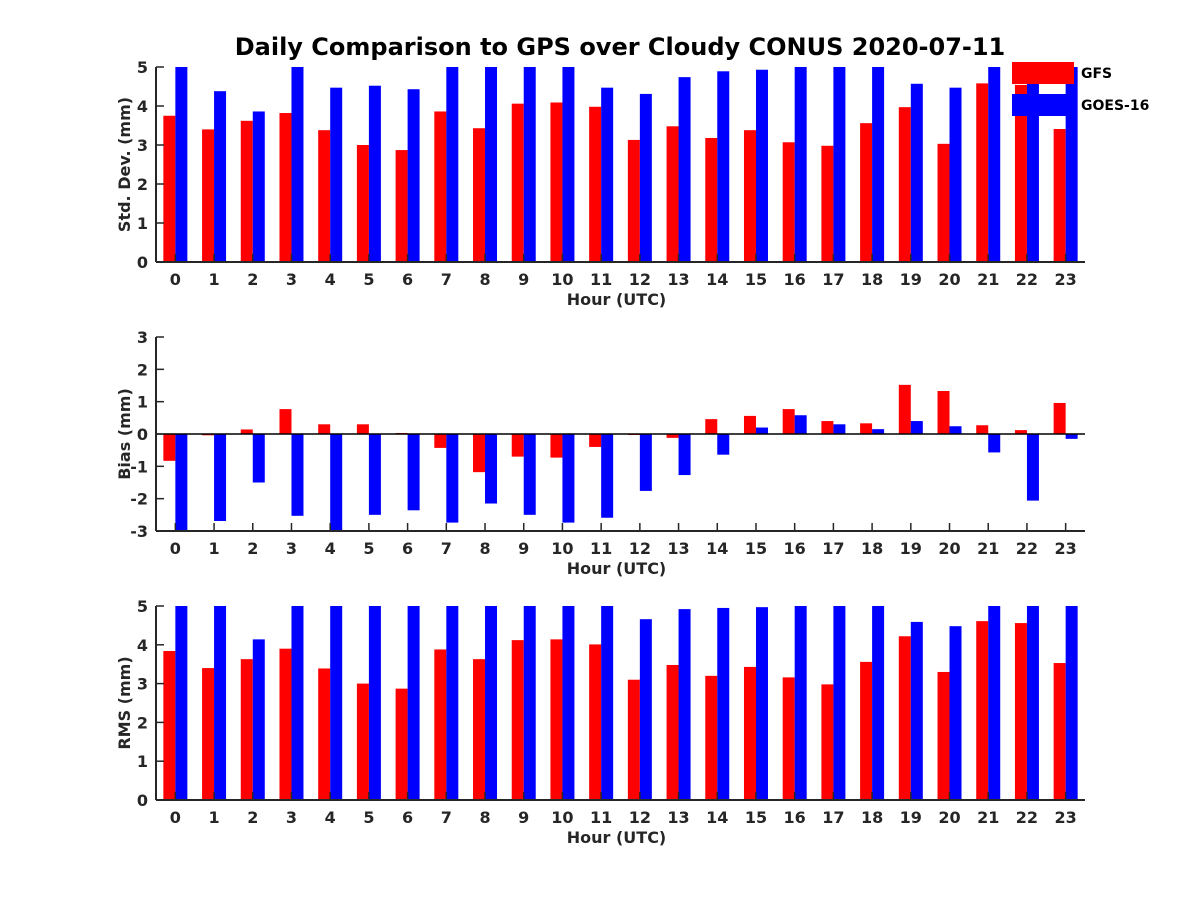 Image resolution: width=1200 pixels, height=900 pixels. I want to click on y-tick-label: 2, so click(142, 722).